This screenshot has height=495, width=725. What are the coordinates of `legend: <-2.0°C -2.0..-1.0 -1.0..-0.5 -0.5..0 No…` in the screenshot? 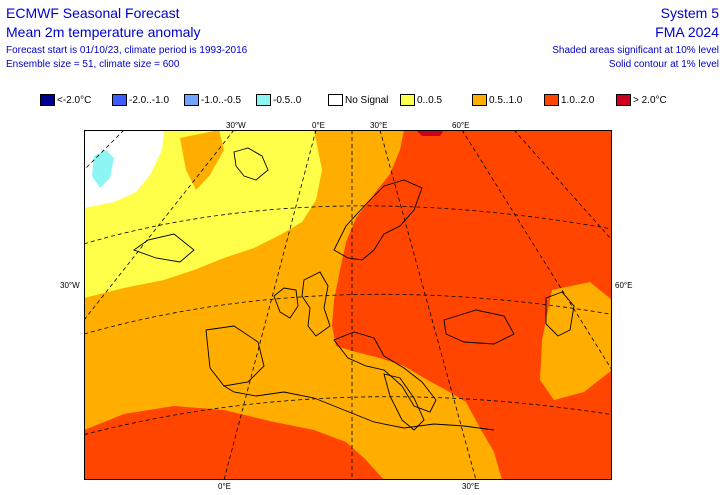 It's located at (380, 101).